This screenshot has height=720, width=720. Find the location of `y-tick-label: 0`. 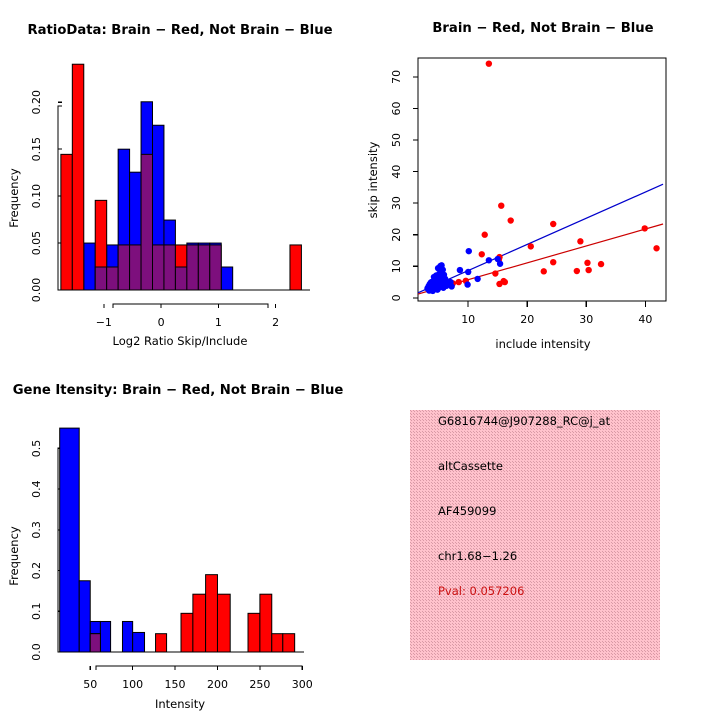

y-tick-label: 0 is located at coordinates (396, 297).